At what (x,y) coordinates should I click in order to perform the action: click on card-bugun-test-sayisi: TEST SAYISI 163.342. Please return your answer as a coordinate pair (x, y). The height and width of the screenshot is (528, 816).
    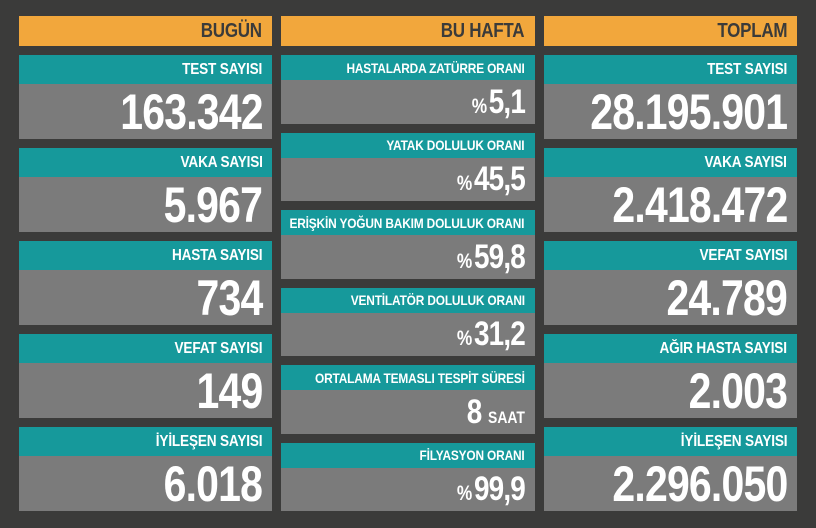
    Looking at the image, I should click on (146, 97).